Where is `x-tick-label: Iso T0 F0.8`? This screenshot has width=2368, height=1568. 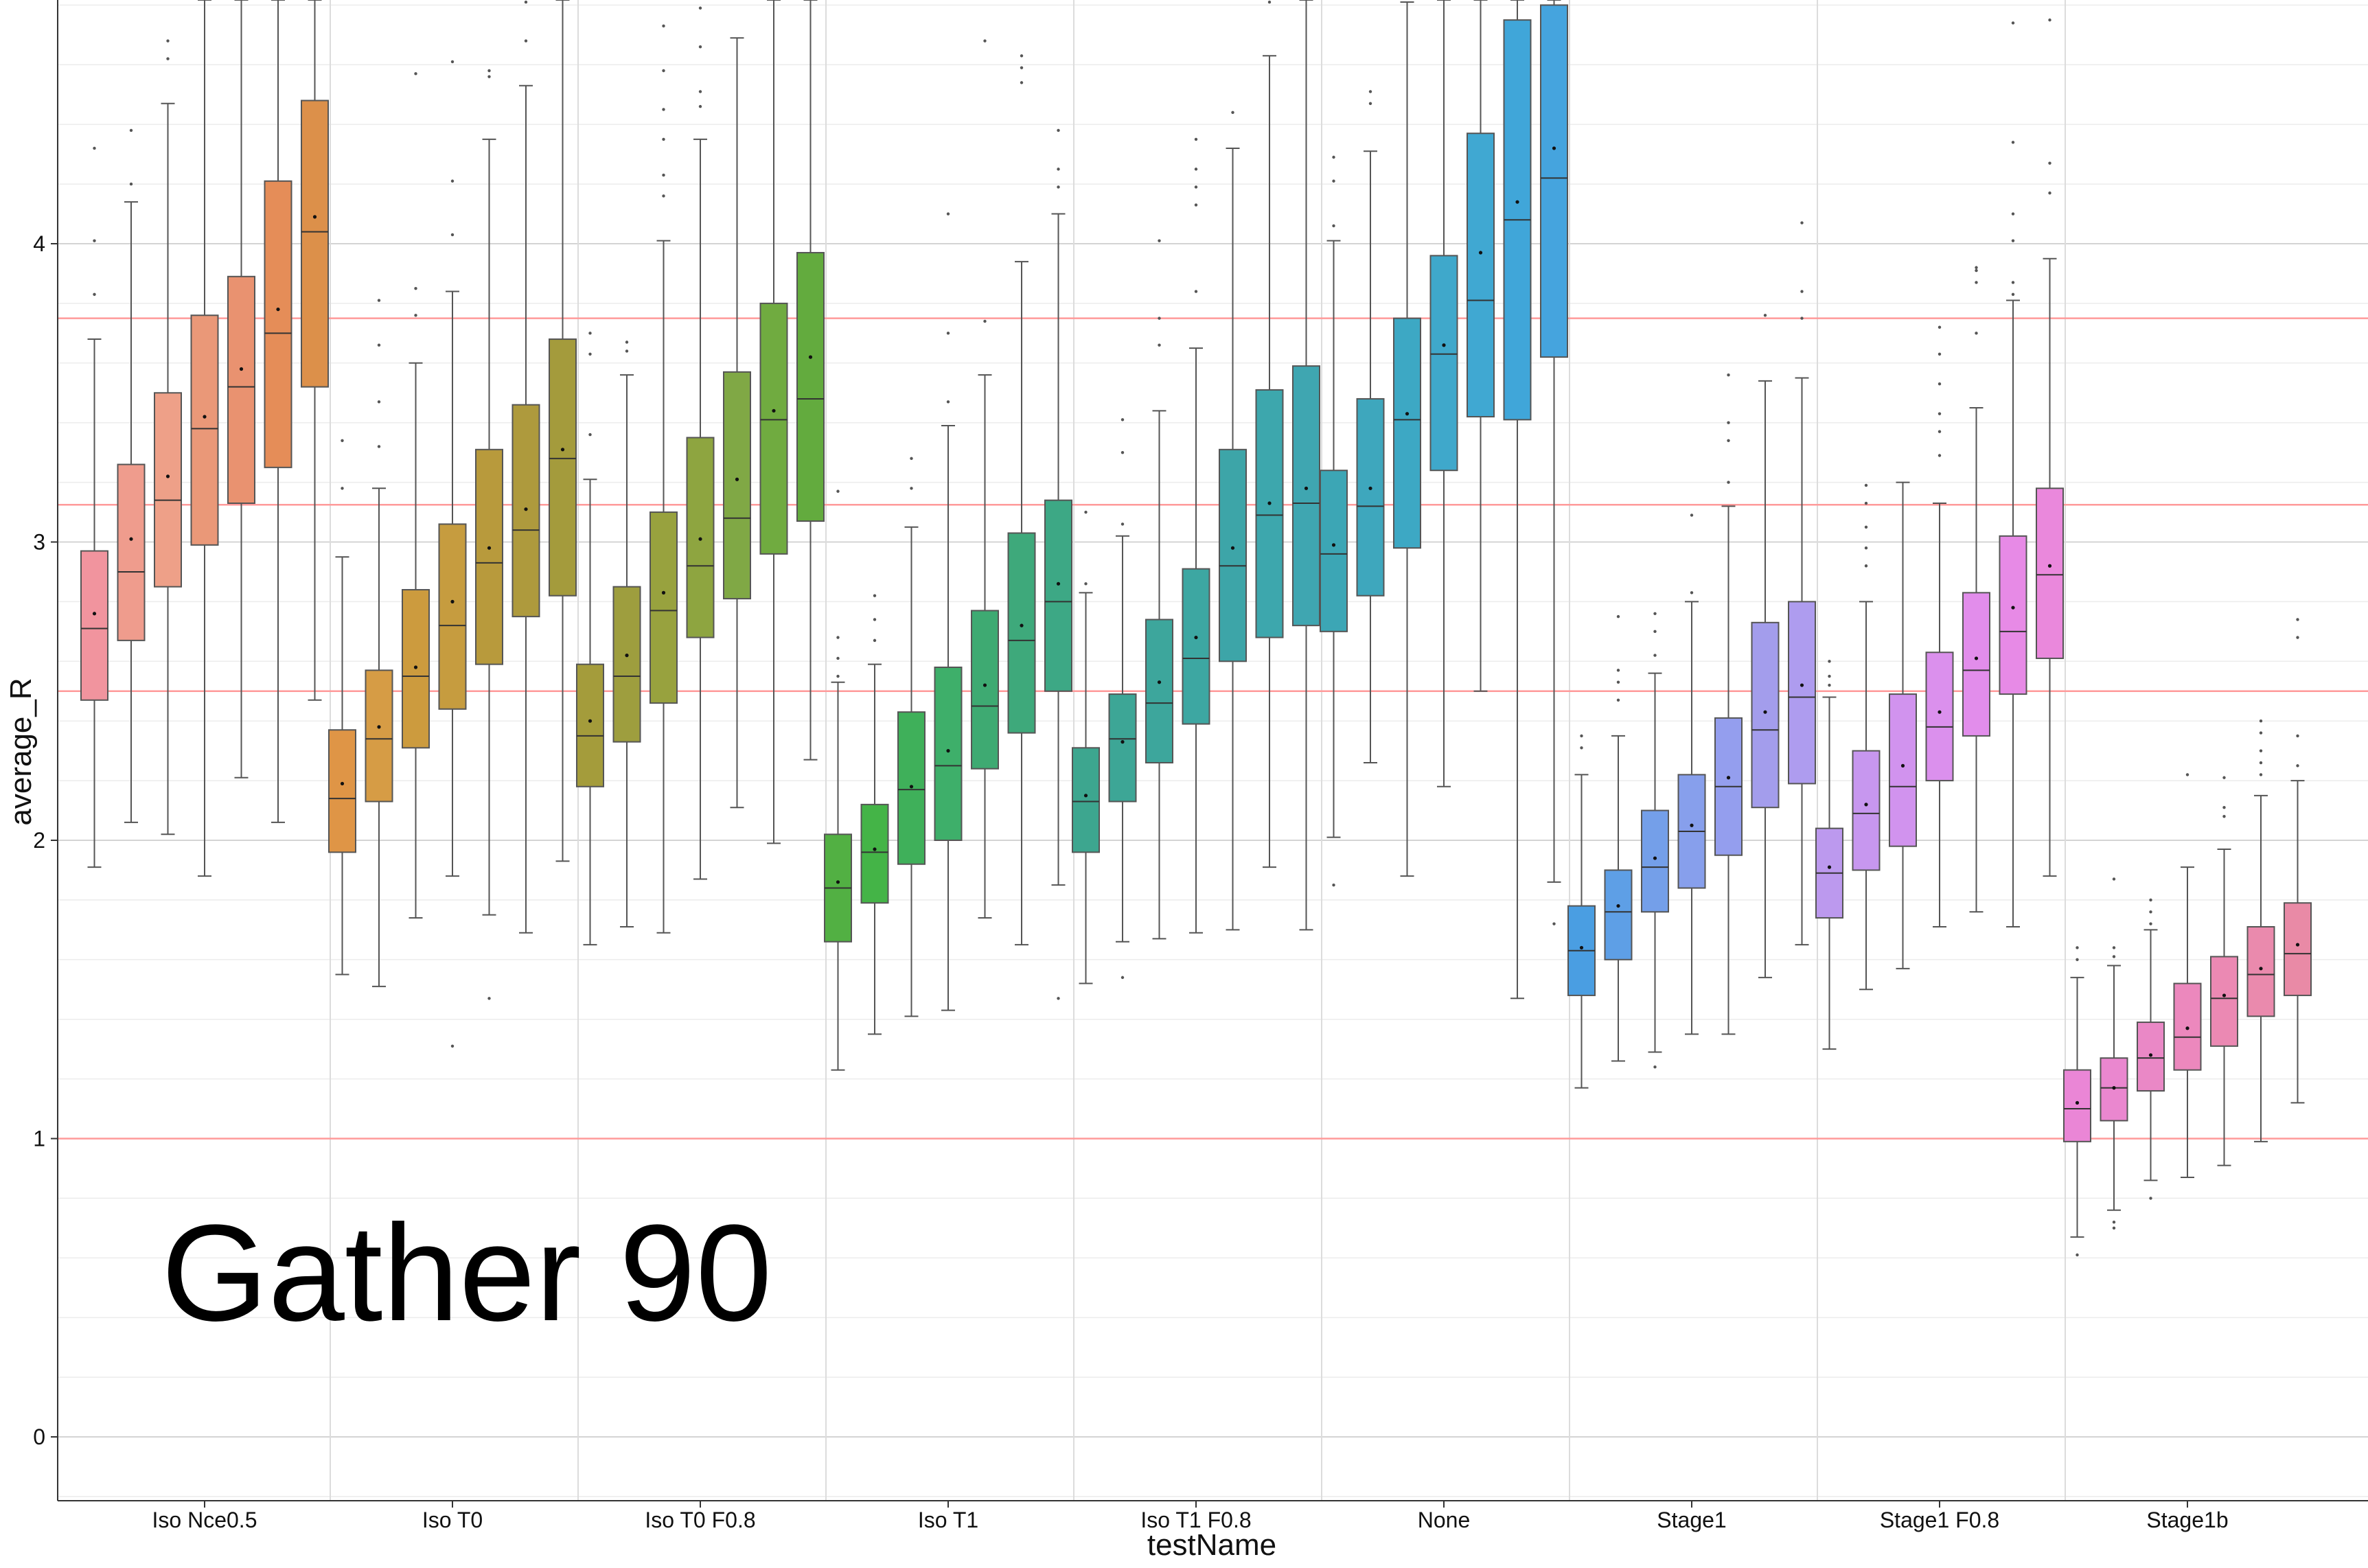
x-tick-label: Iso T0 F0.8 is located at coordinates (700, 1520).